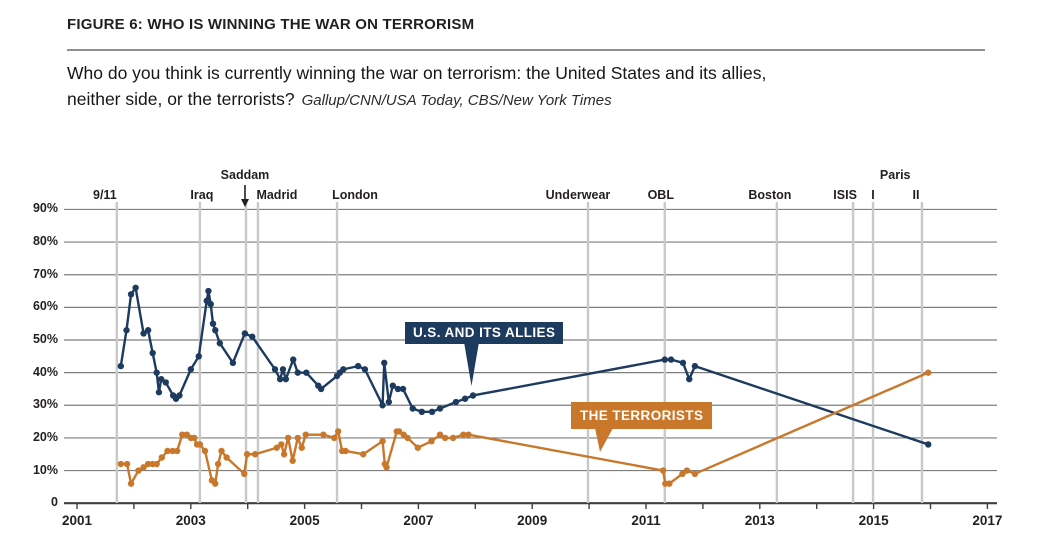 The width and height of the screenshot is (1050, 551). Describe the element at coordinates (245, 175) in the screenshot. I see `event-label-saddam: Saddam` at that location.